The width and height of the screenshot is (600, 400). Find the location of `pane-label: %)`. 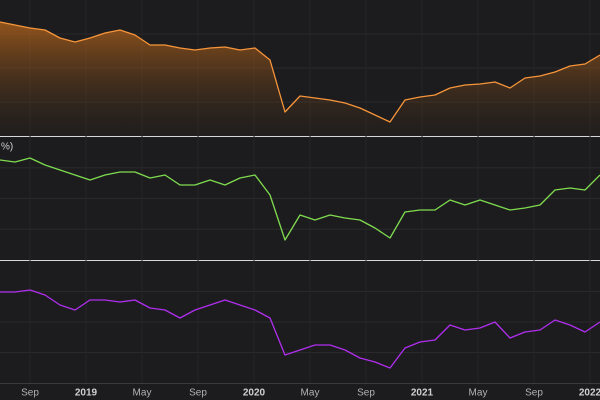

pane-label: %) is located at coordinates (7, 147).